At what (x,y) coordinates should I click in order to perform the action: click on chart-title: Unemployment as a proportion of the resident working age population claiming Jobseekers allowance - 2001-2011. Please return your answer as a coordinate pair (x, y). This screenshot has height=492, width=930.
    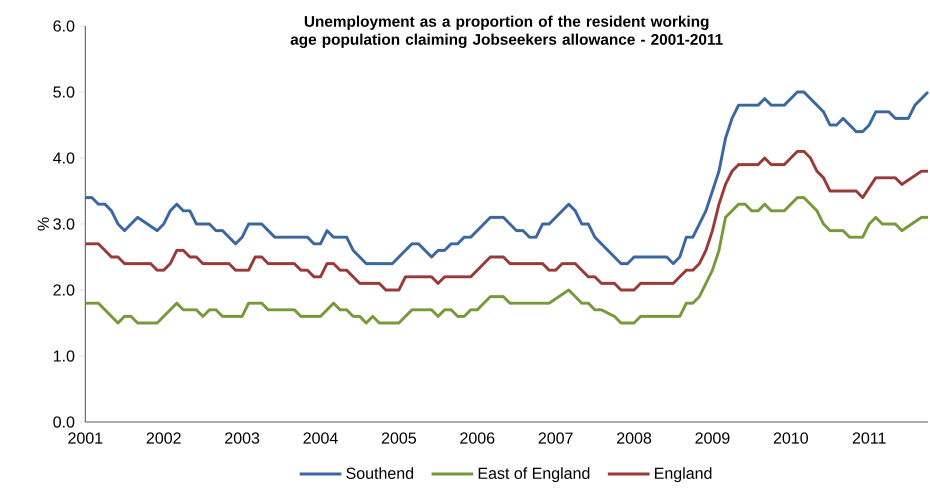
    Looking at the image, I should click on (506, 32).